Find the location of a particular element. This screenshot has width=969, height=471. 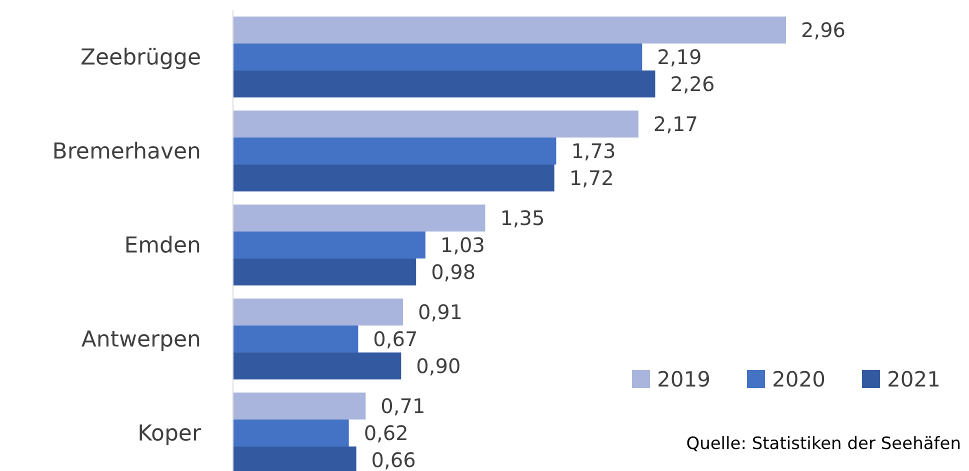

annotation: Quelle: Statistiken der Seehäfen is located at coordinates (823, 444).